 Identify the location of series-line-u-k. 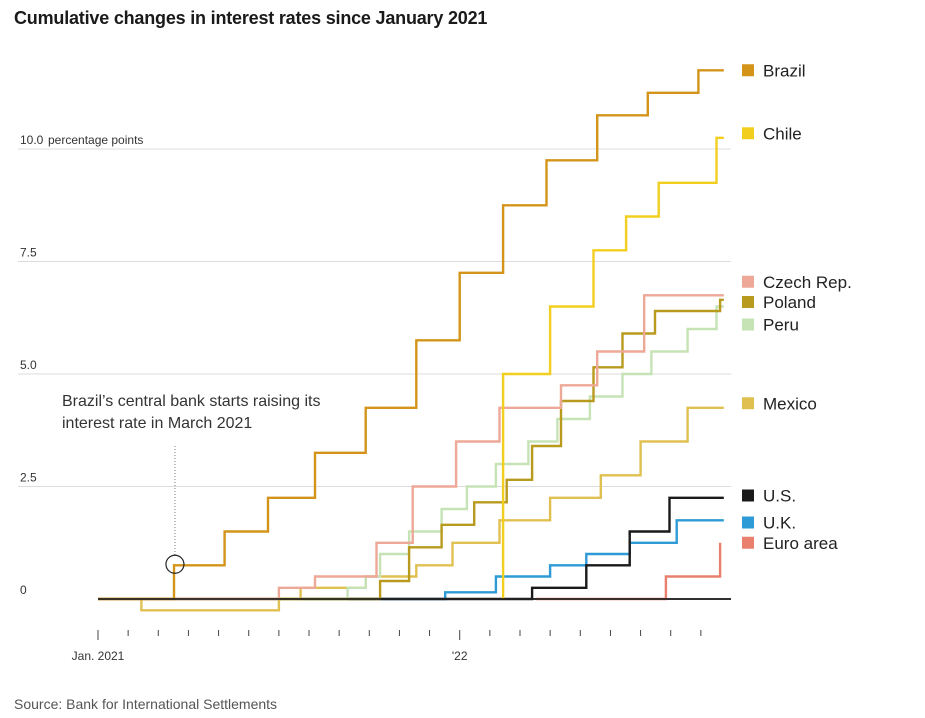
(411, 560).